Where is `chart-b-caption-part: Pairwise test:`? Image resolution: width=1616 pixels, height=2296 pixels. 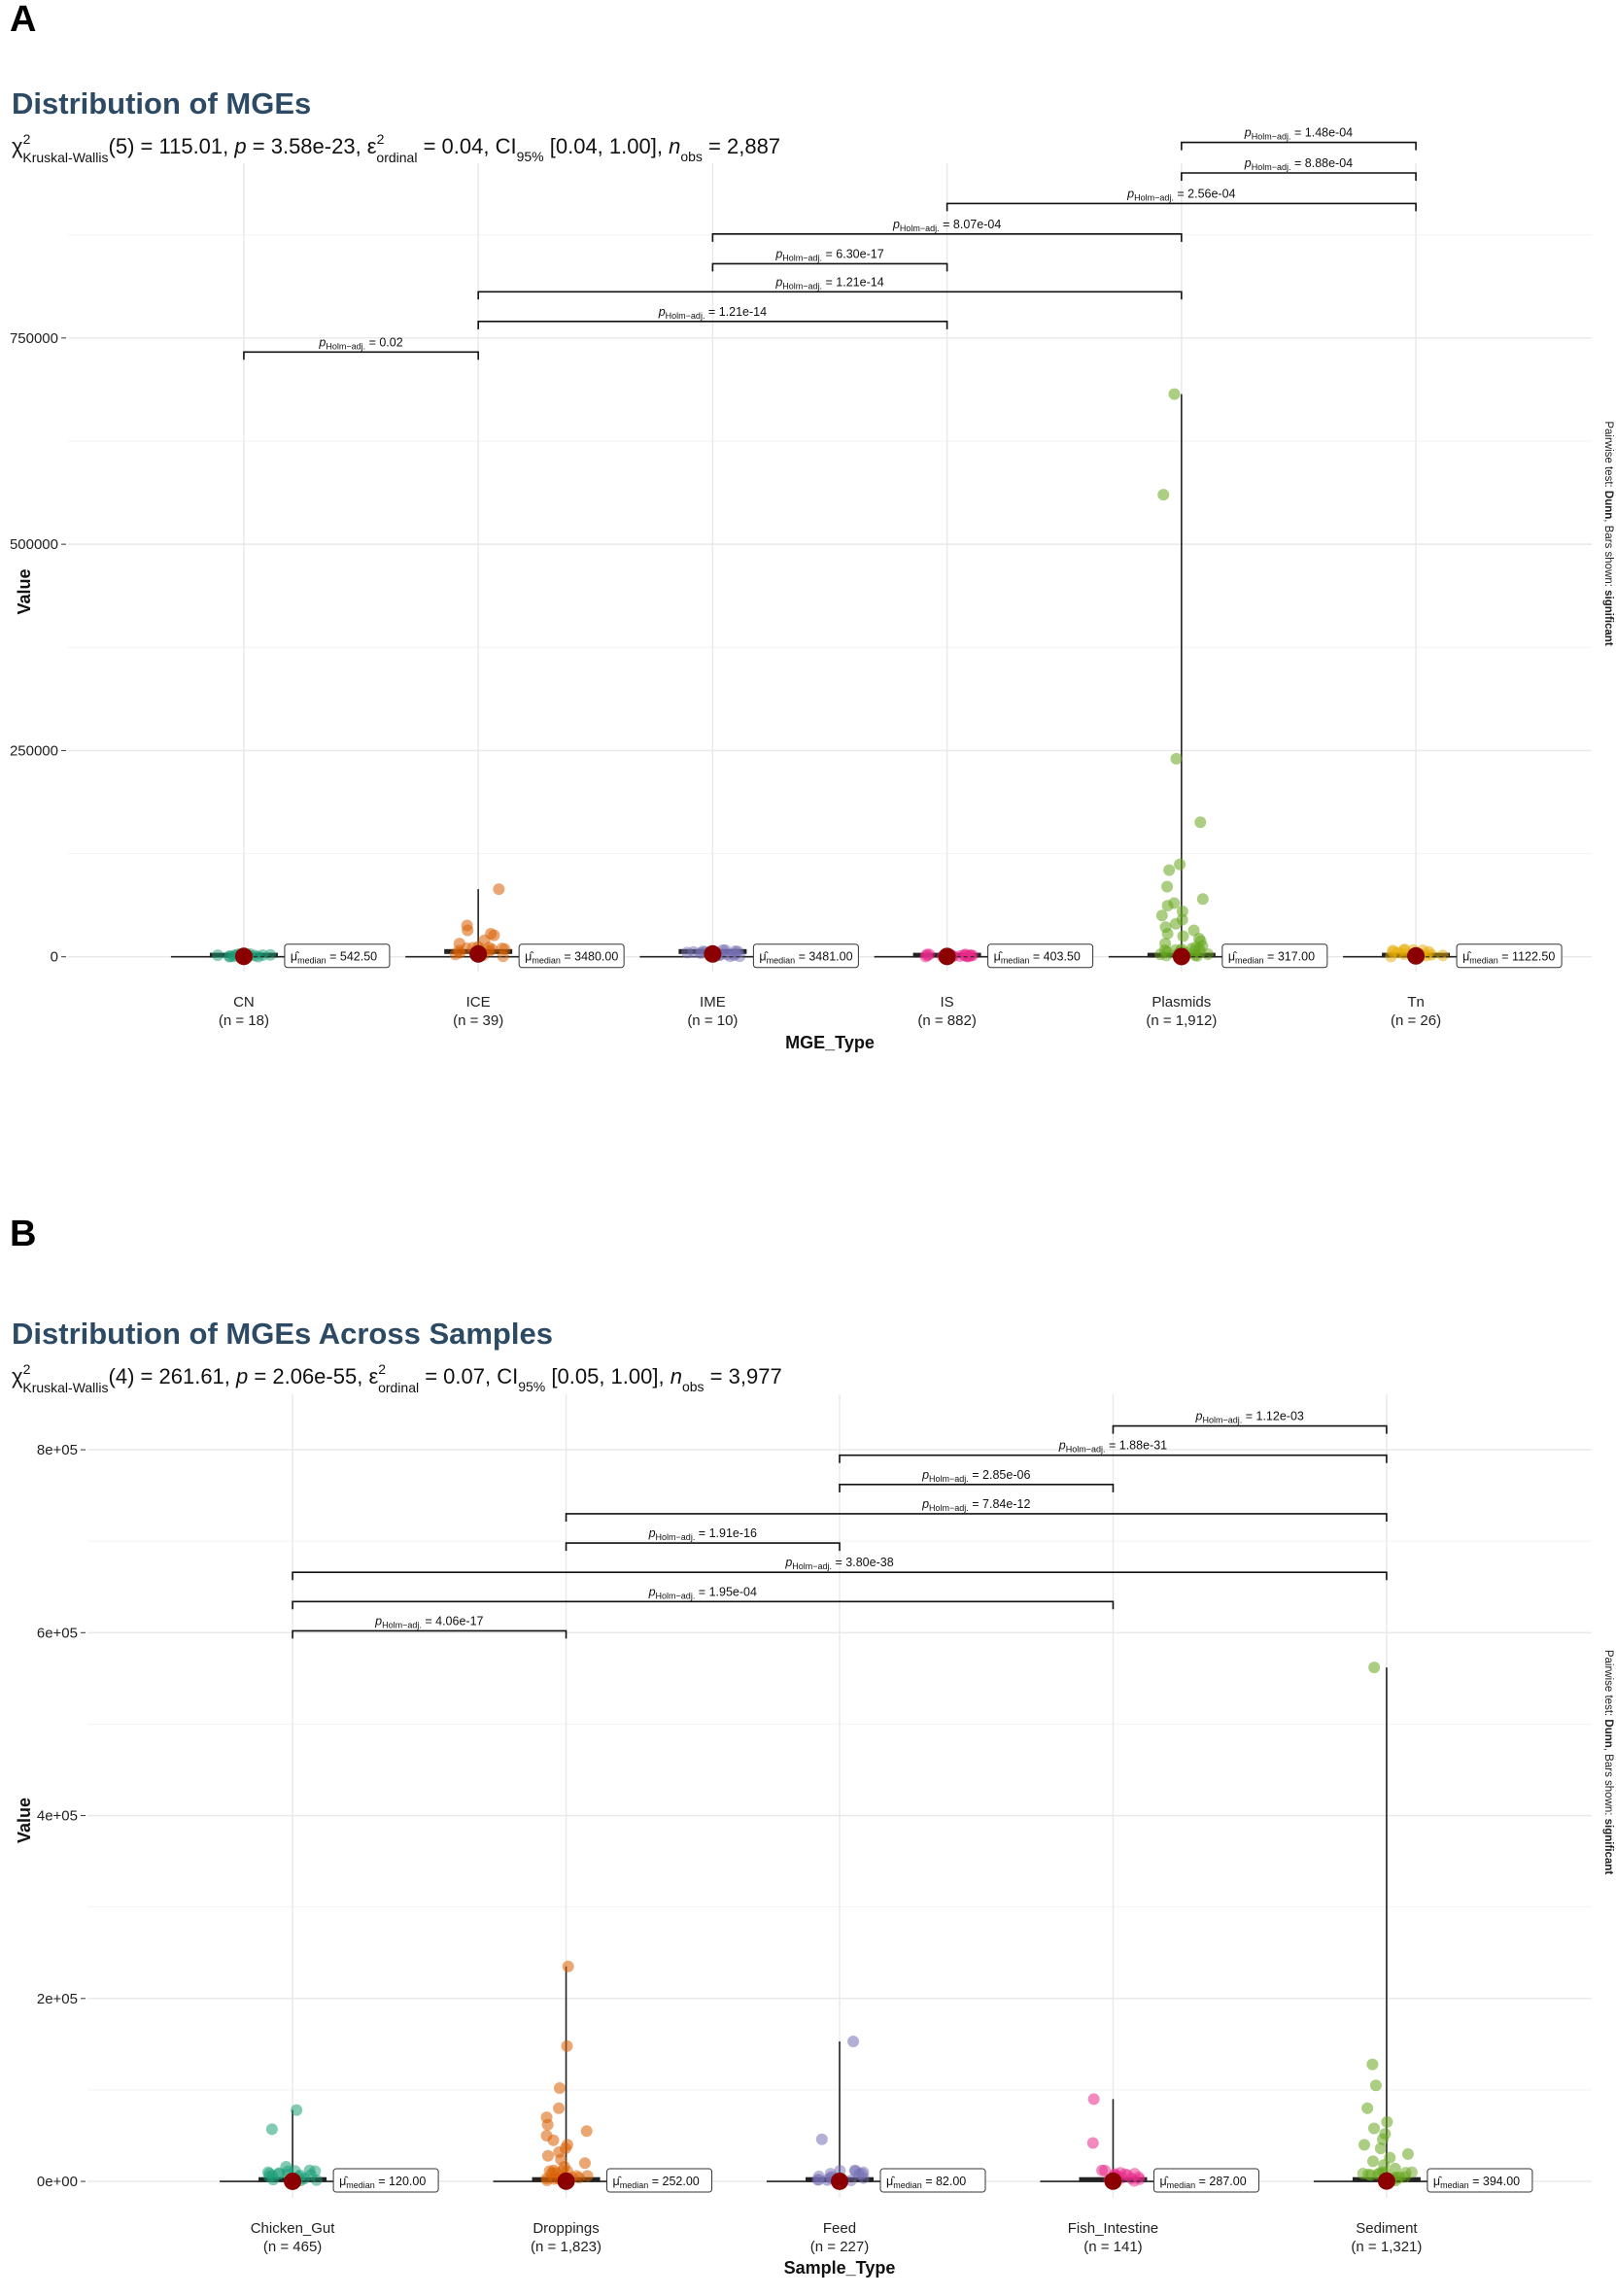
chart-b-caption-part: Pairwise test: is located at coordinates (1608, 1685).